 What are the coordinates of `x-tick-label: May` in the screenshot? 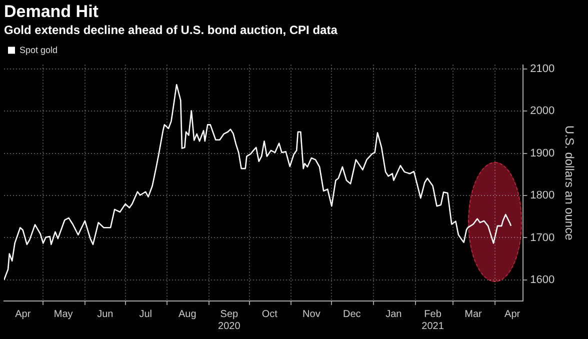 It's located at (63, 314).